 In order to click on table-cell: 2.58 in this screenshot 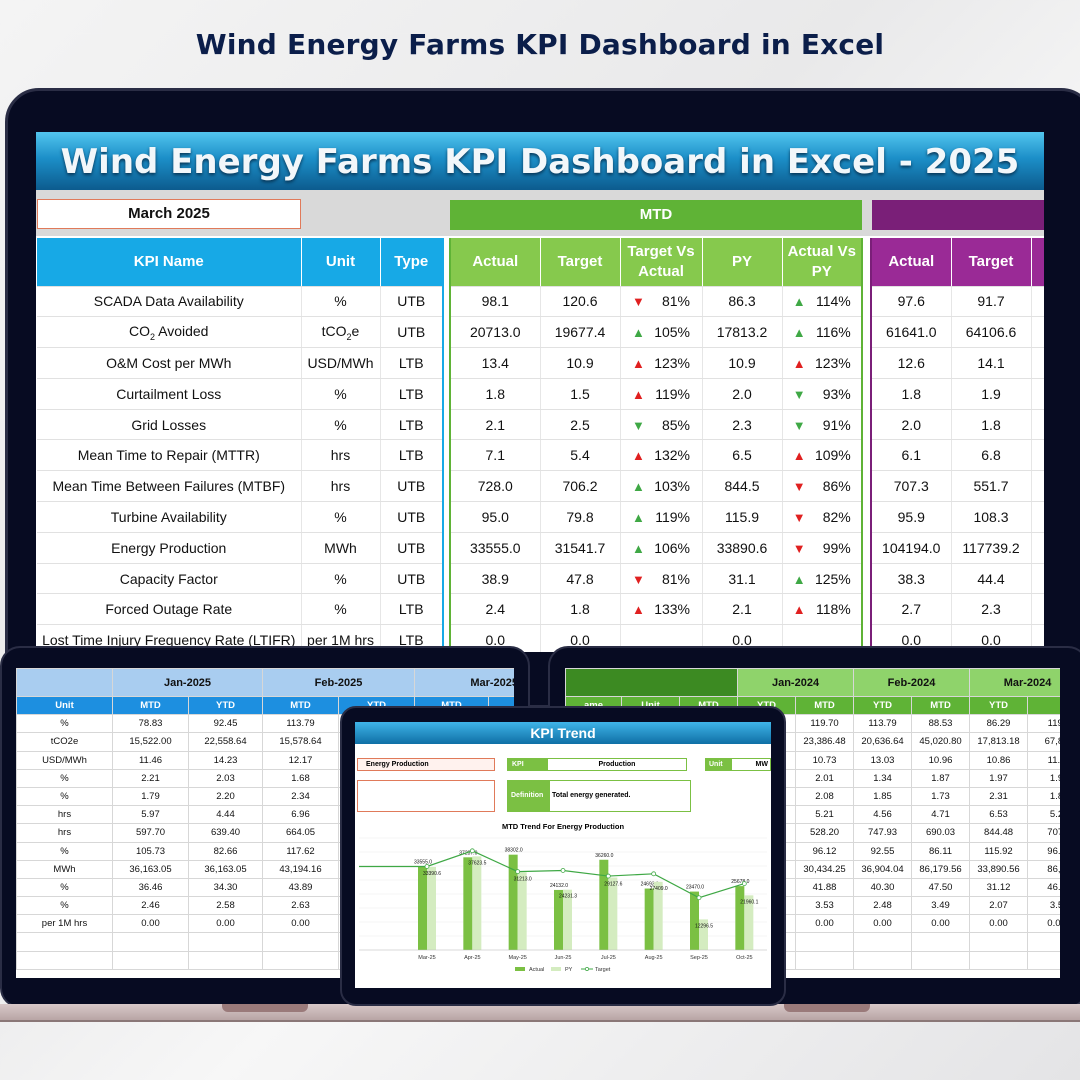, I will do `click(225, 906)`.